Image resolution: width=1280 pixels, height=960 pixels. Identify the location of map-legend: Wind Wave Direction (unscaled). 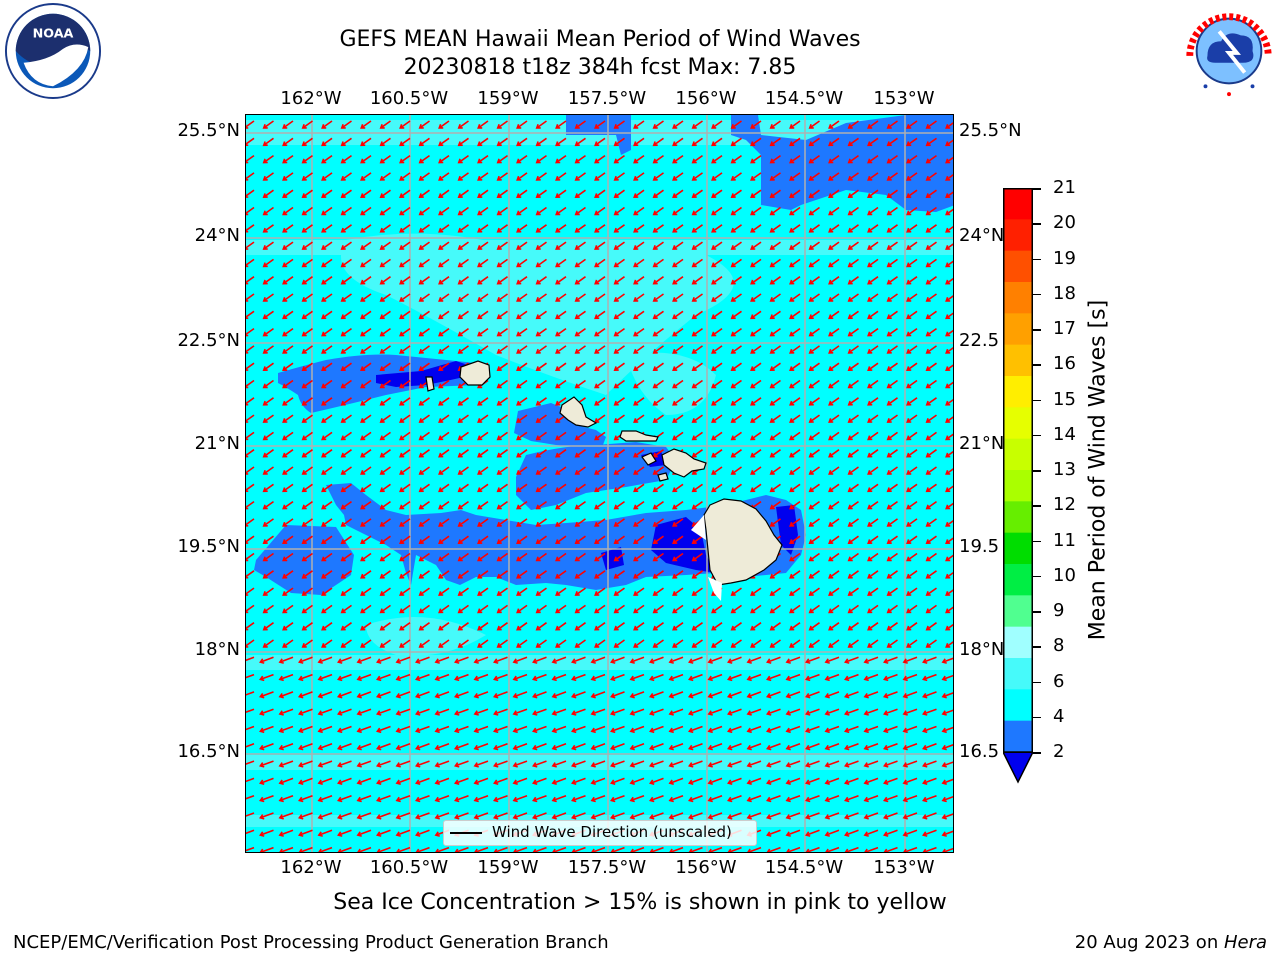
(600, 833).